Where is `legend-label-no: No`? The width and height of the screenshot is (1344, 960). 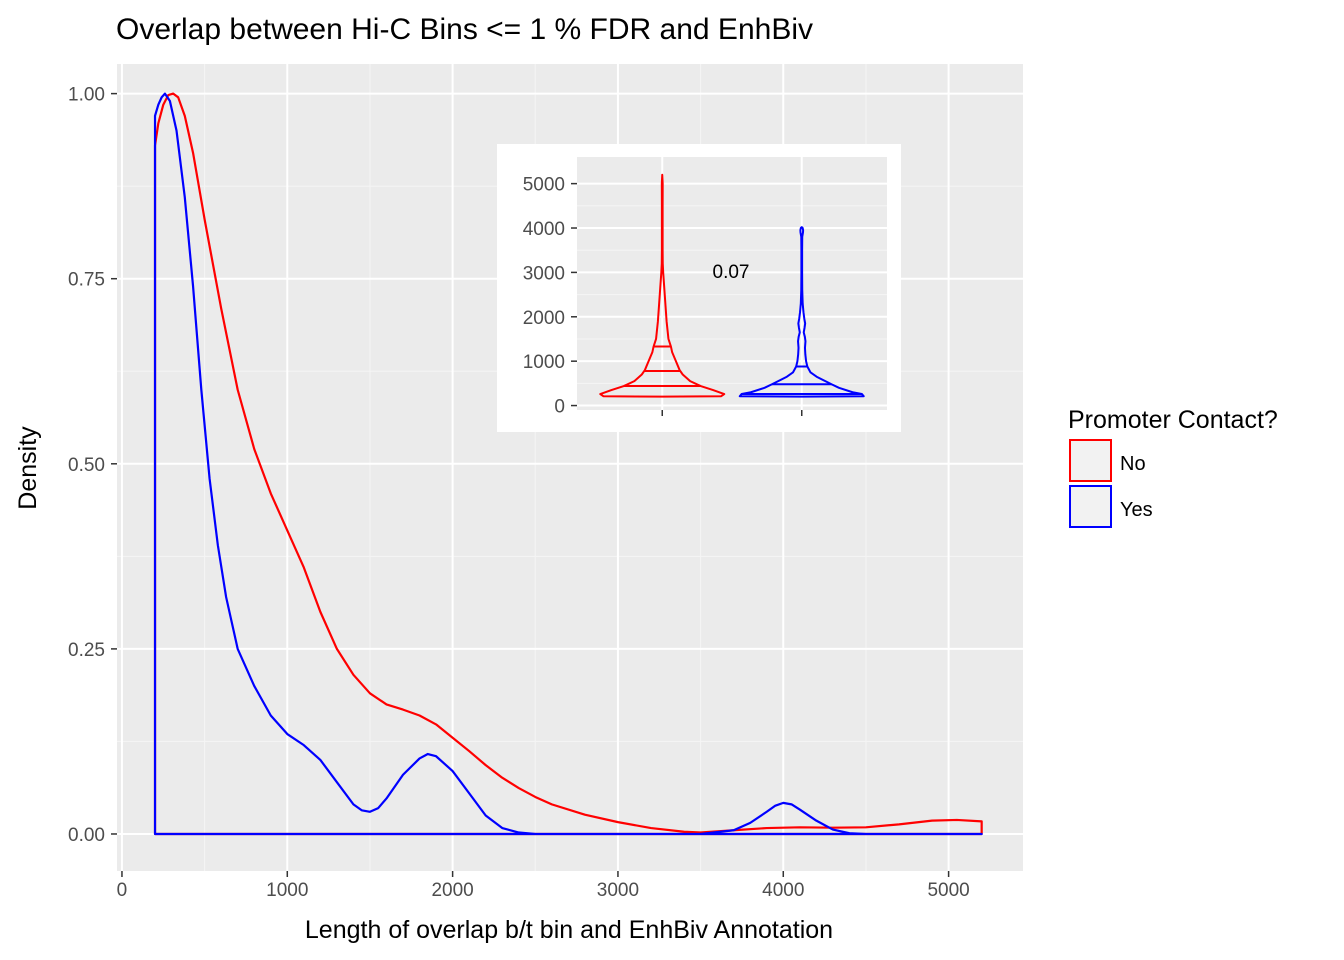
legend-label-no: No is located at coordinates (1133, 464).